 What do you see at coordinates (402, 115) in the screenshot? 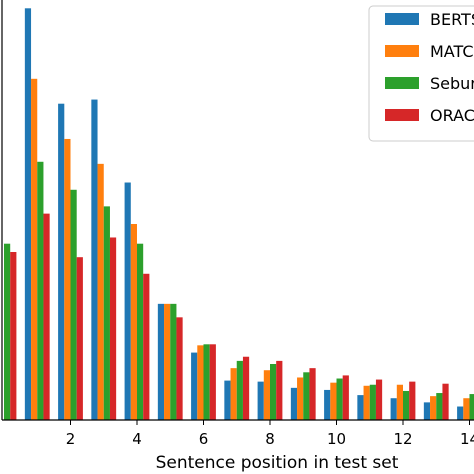
I see `legend-swatch-orac` at bounding box center [402, 115].